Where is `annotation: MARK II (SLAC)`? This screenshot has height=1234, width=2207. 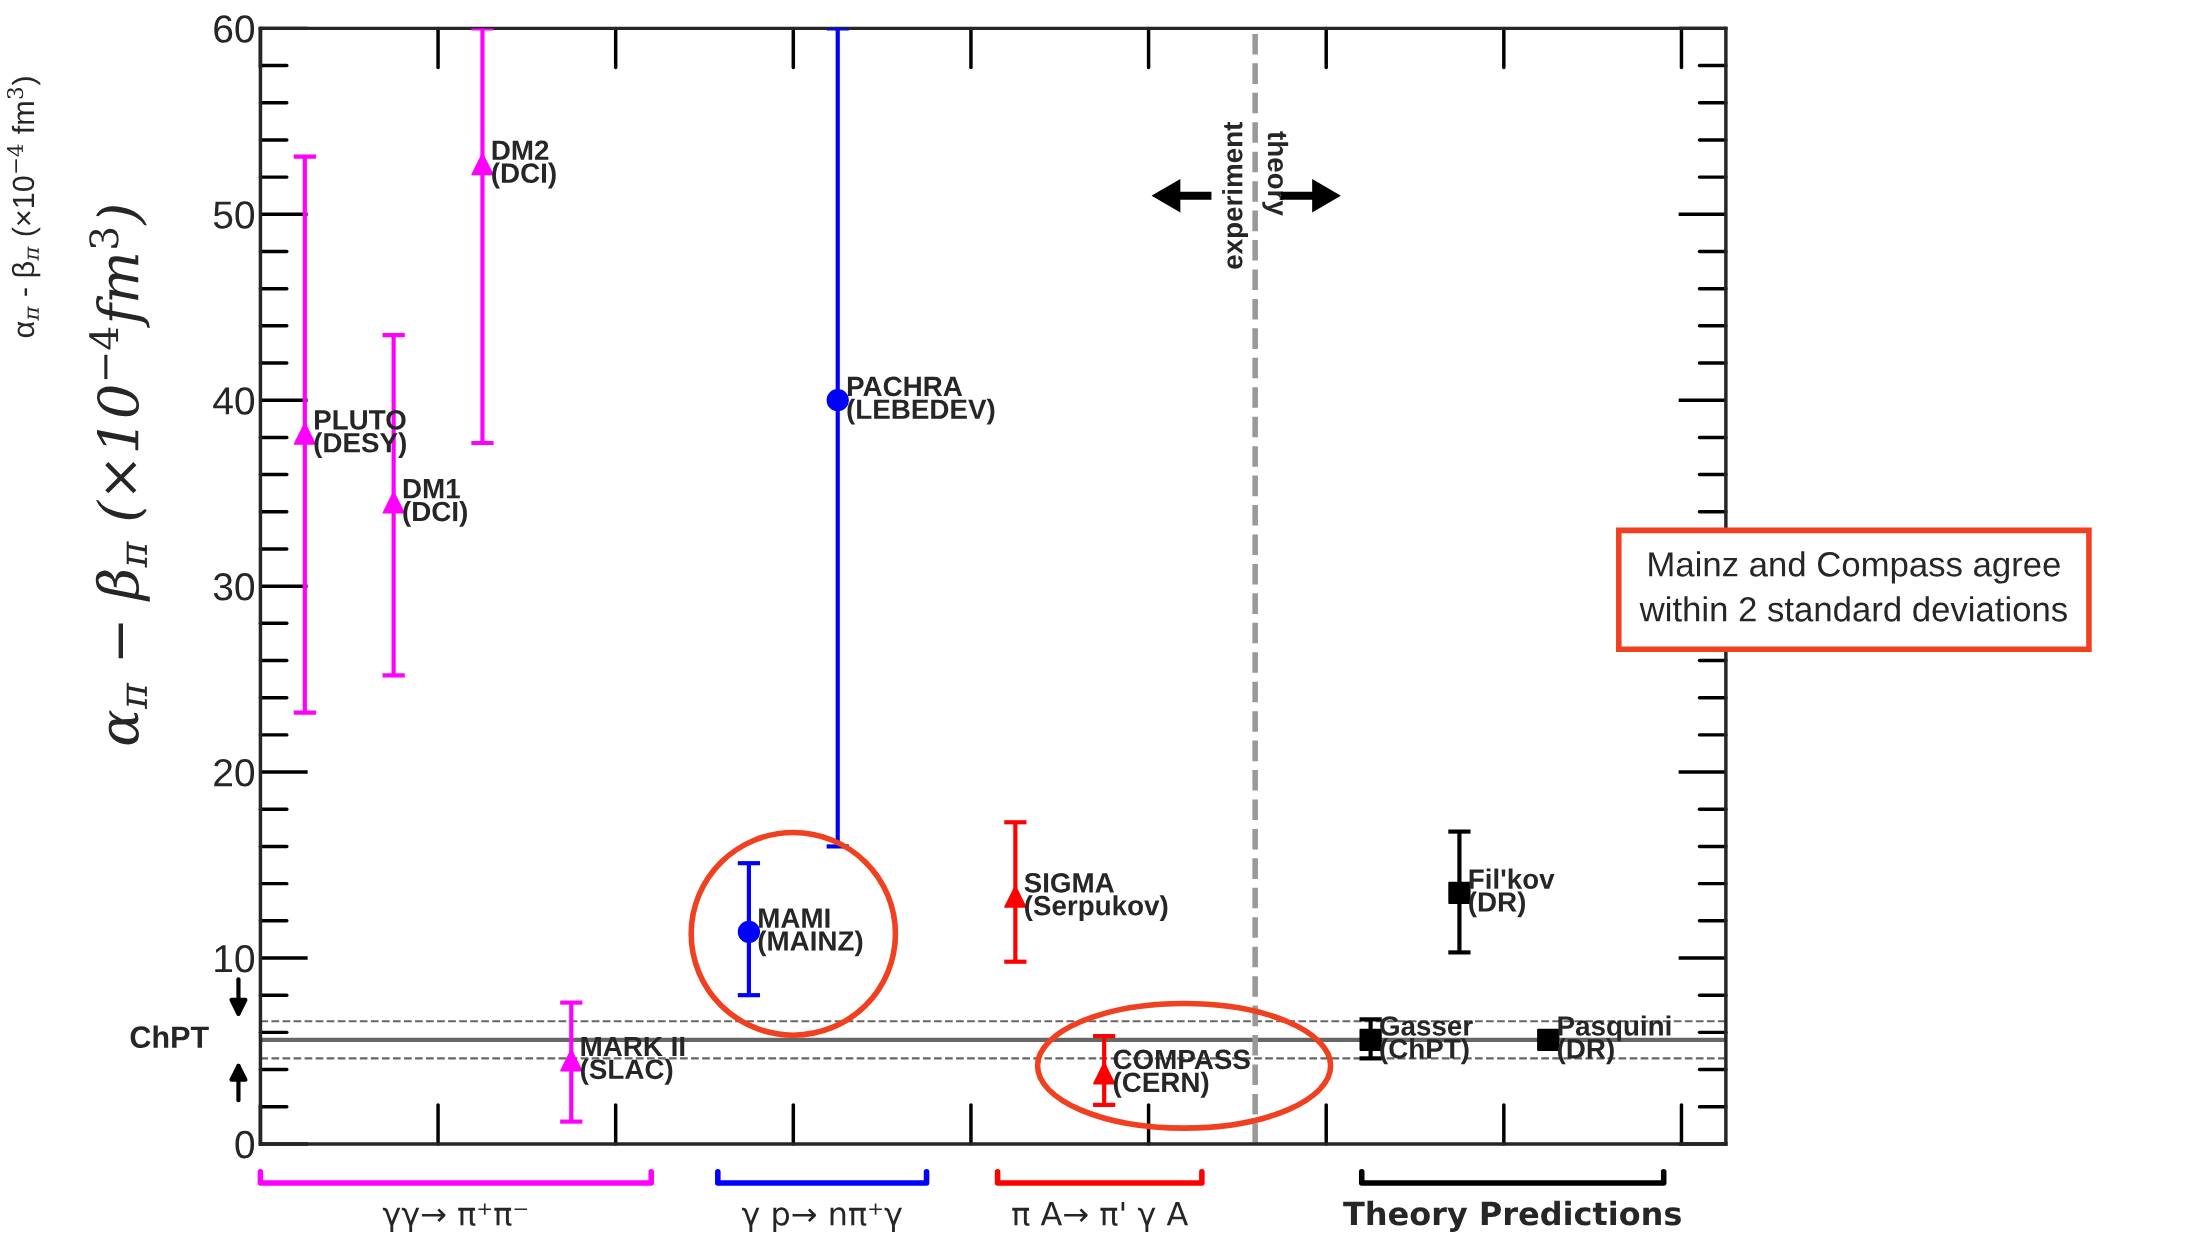
annotation: MARK II (SLAC) is located at coordinates (633, 1060).